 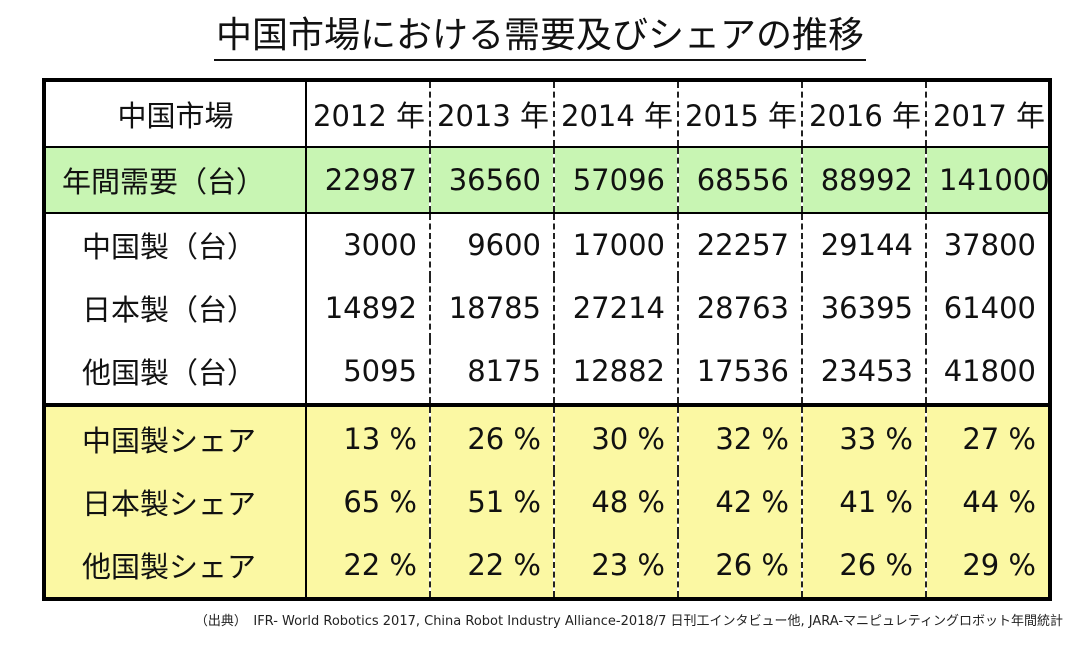 What do you see at coordinates (175, 372) in the screenshot?
I see `row-label-cell: 他国製（台）` at bounding box center [175, 372].